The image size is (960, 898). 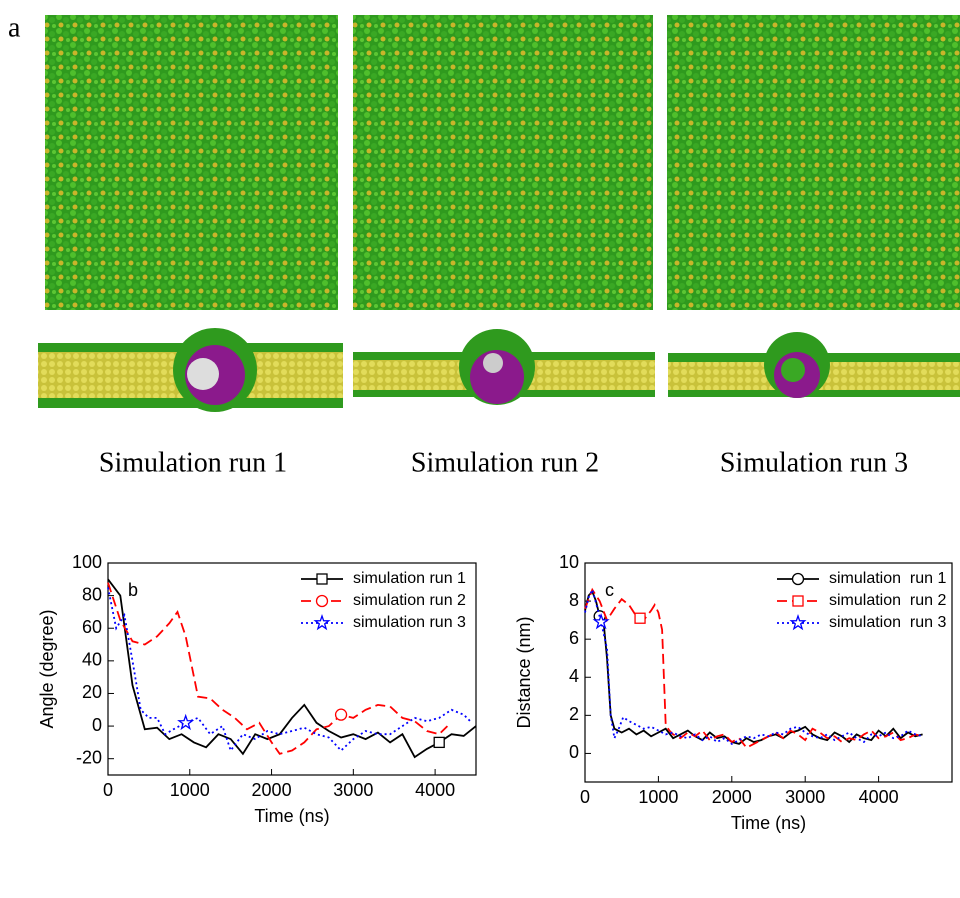 What do you see at coordinates (92, 627) in the screenshot?
I see `y-tick-label: 60` at bounding box center [92, 627].